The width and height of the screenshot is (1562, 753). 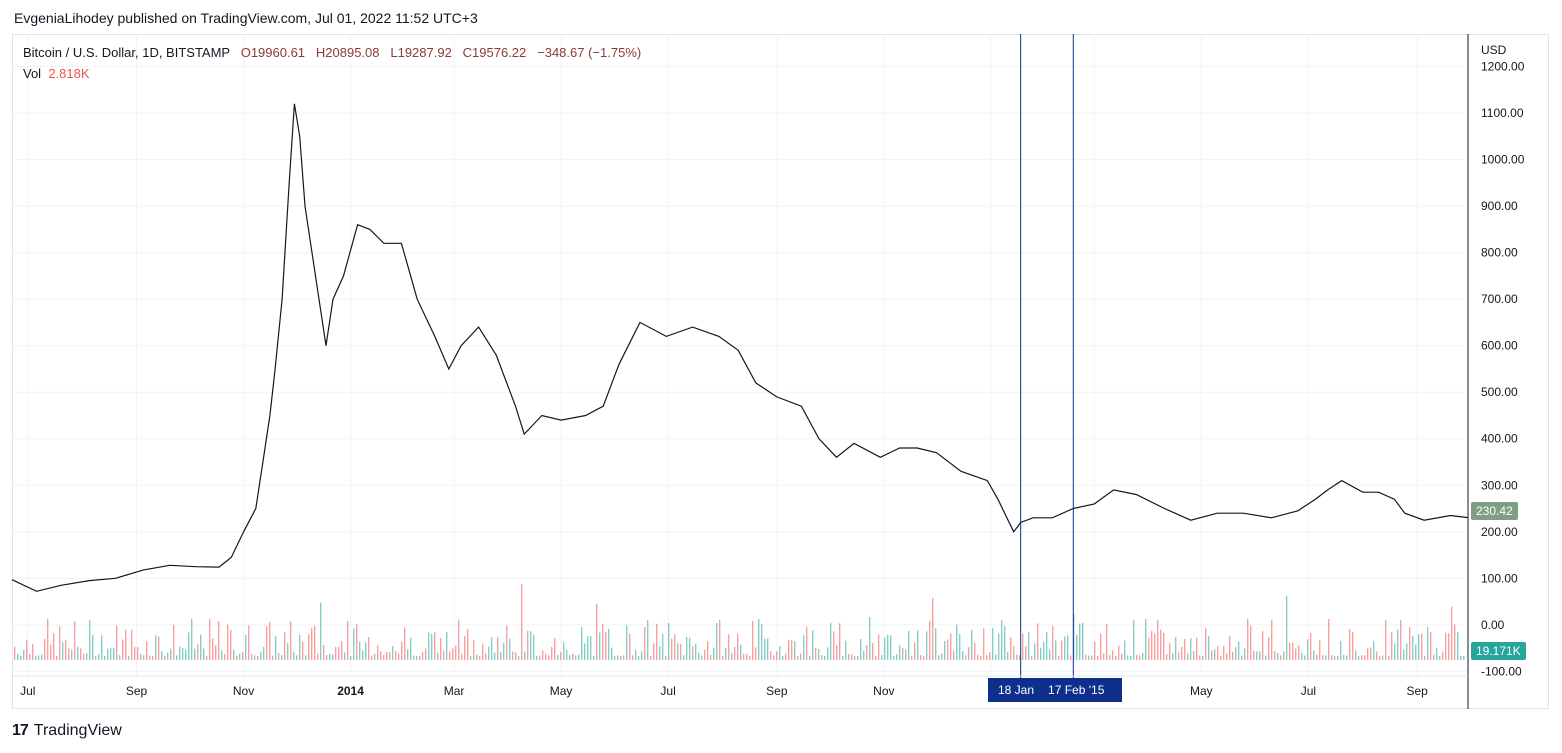 I want to click on footer-brand: 17 TradingView, so click(x=67, y=731).